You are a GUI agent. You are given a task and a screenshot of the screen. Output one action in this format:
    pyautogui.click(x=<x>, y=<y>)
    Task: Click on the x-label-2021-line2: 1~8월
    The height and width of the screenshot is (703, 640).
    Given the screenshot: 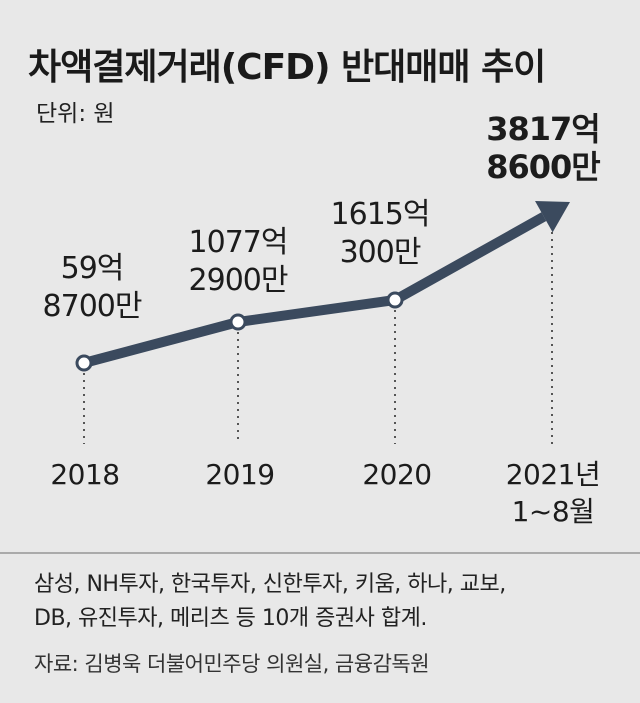 What is the action you would take?
    pyautogui.click(x=553, y=511)
    